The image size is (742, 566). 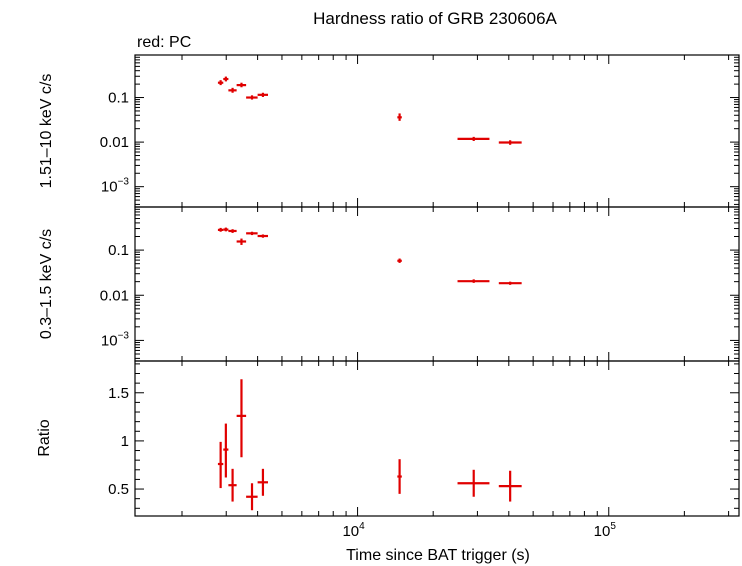 What do you see at coordinates (479, 530) in the screenshot?
I see `x-tick-labels: 10⁴ 10⁵` at bounding box center [479, 530].